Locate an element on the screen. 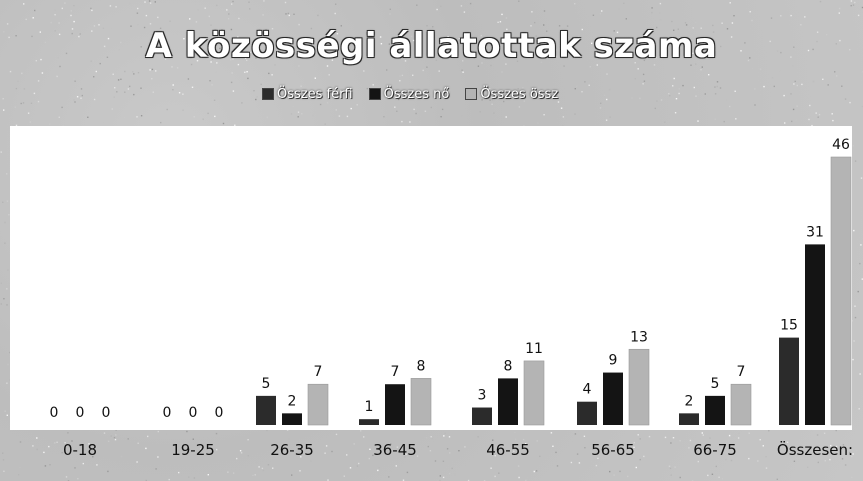 This screenshot has width=863, height=481. bar-Összesen:-1 is located at coordinates (815, 334).